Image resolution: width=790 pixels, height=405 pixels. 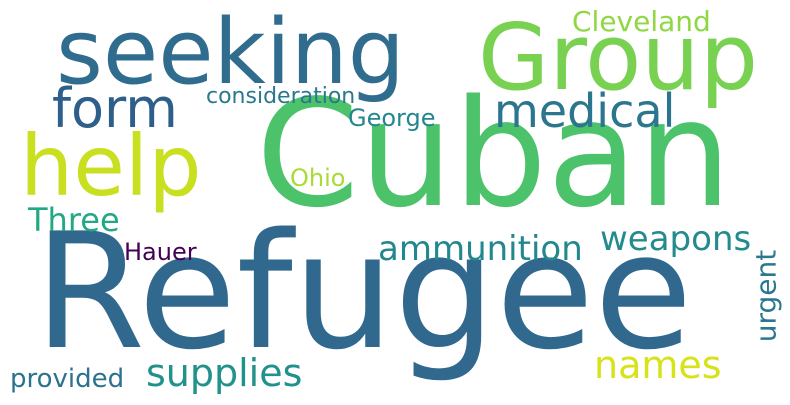 I want to click on word-supplies: supplies, so click(x=224, y=373).